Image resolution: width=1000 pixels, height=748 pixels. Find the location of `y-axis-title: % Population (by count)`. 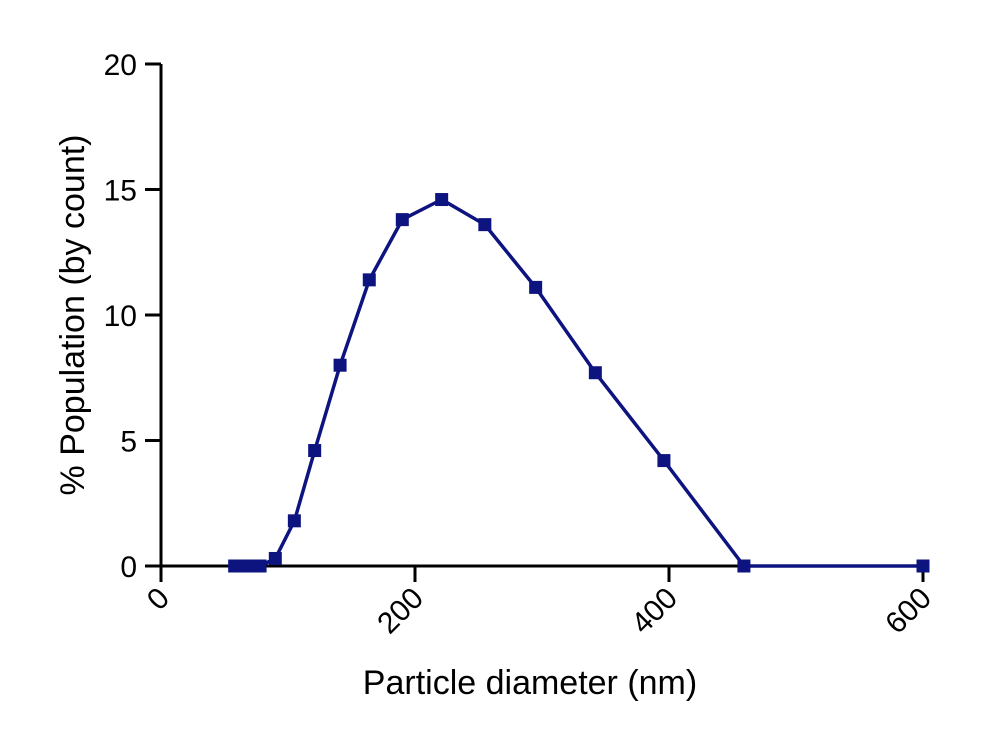

y-axis-title: % Population (by count) is located at coordinates (73, 315).